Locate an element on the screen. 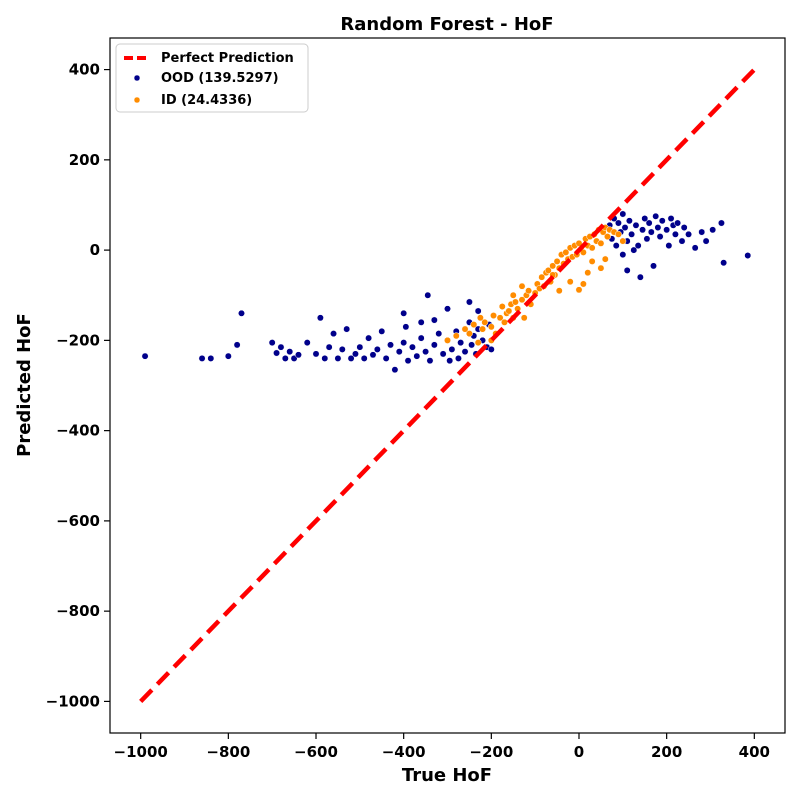 The image size is (800, 800). legend-label-ood: OOD (139.5297) is located at coordinates (220, 78).